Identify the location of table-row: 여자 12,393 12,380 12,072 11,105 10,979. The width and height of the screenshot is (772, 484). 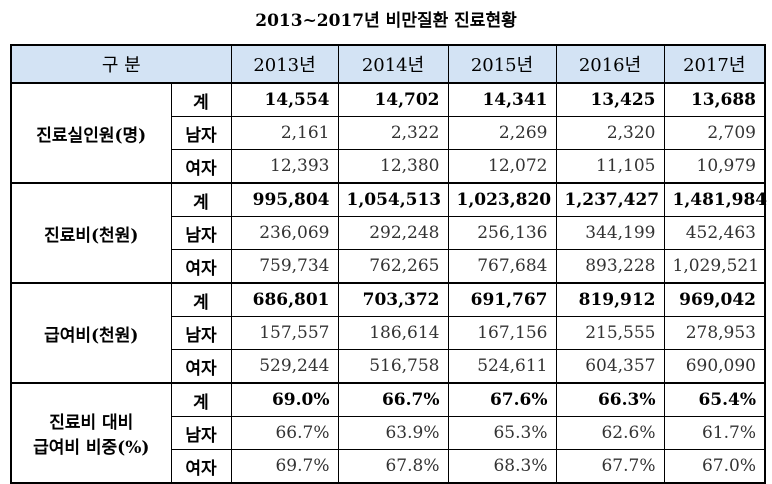
(388, 166).